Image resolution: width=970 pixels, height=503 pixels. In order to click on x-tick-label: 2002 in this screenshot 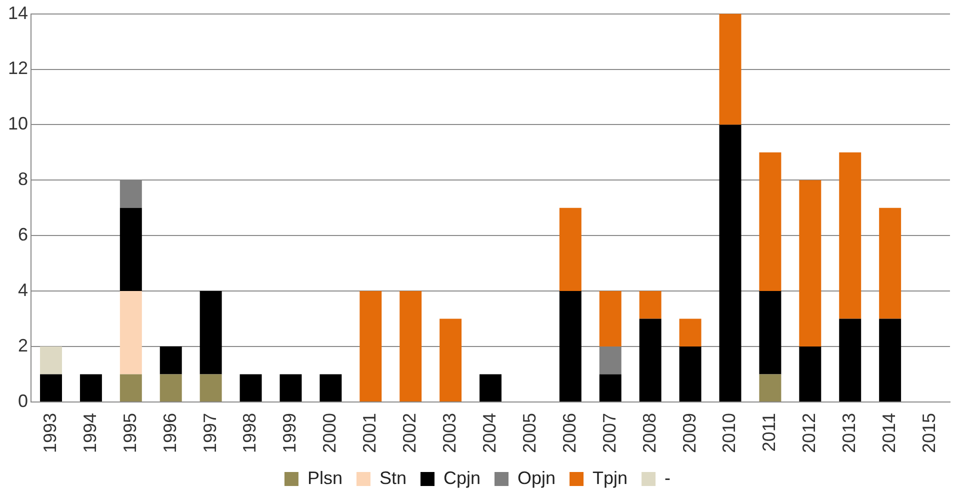, I will do `click(410, 433)`.